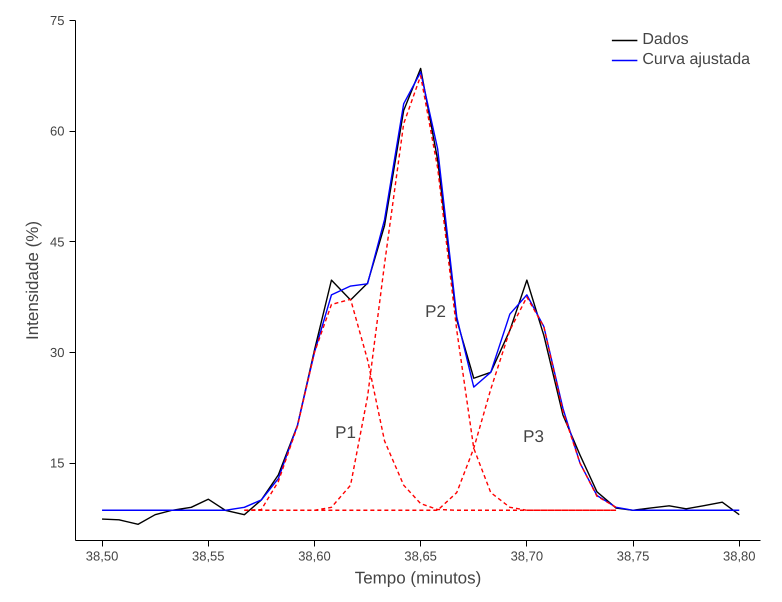 The height and width of the screenshot is (602, 782). I want to click on x-axis-title: Tempo (minutos), so click(418, 578).